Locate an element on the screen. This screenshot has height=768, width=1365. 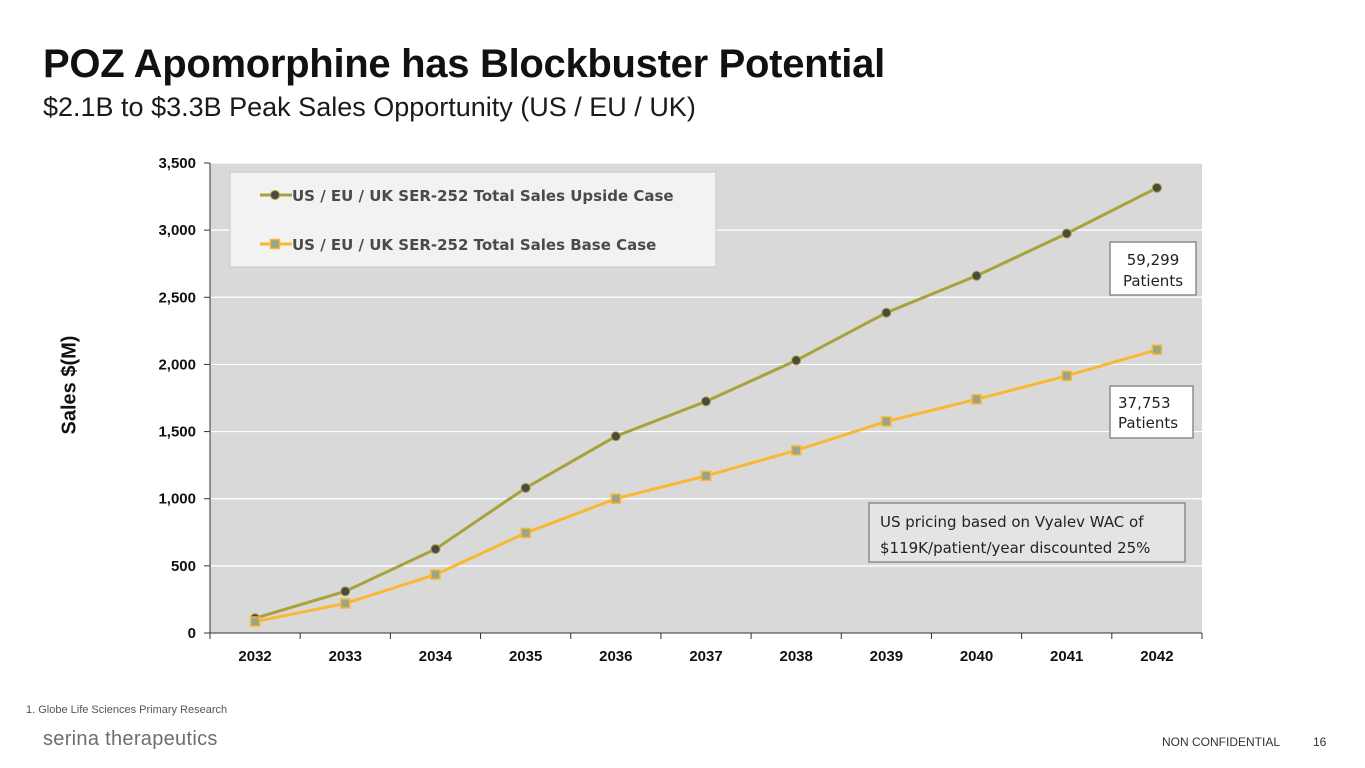
x-tick-label: 2039 is located at coordinates (886, 656).